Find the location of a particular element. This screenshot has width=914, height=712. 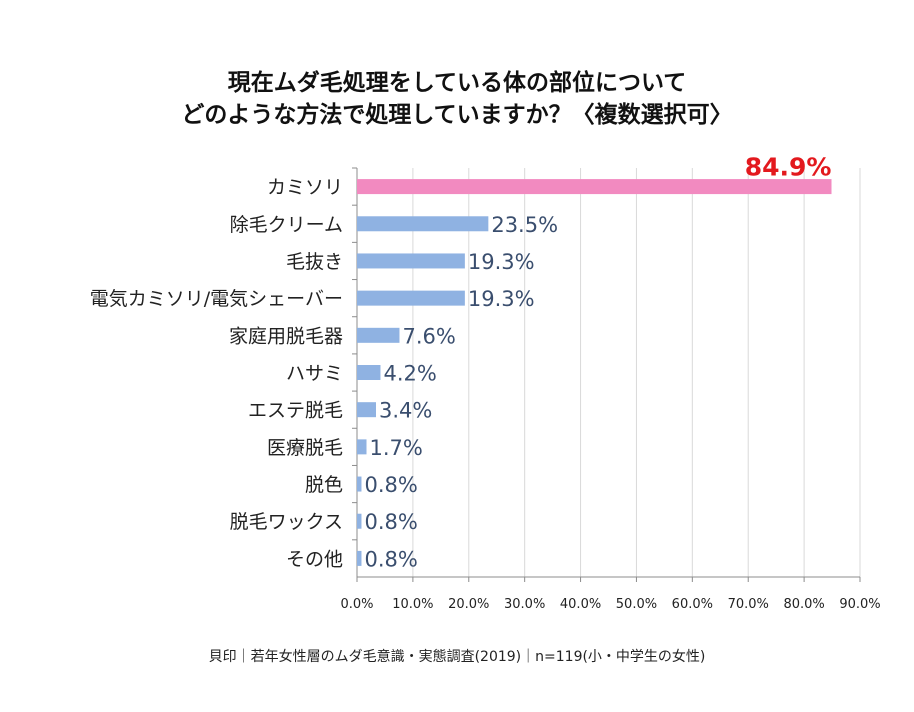

x-tick-label: 40.0% is located at coordinates (580, 604).